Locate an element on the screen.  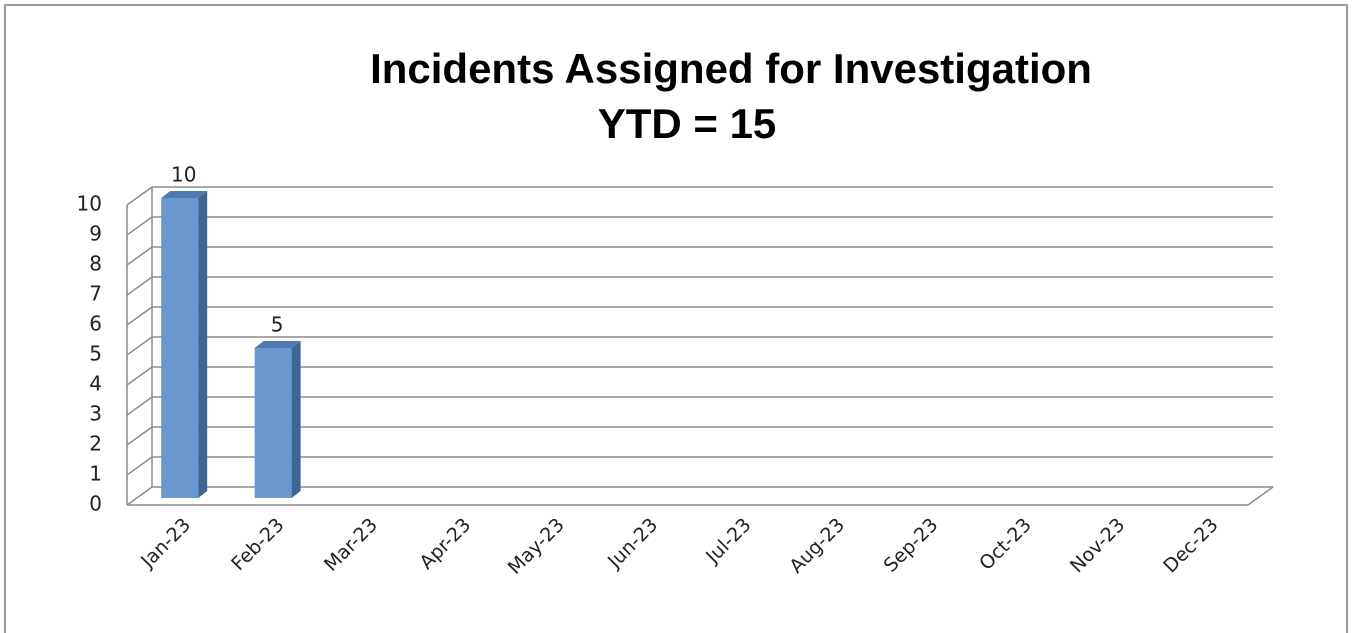
y-tick-label: 8 is located at coordinates (95, 264).